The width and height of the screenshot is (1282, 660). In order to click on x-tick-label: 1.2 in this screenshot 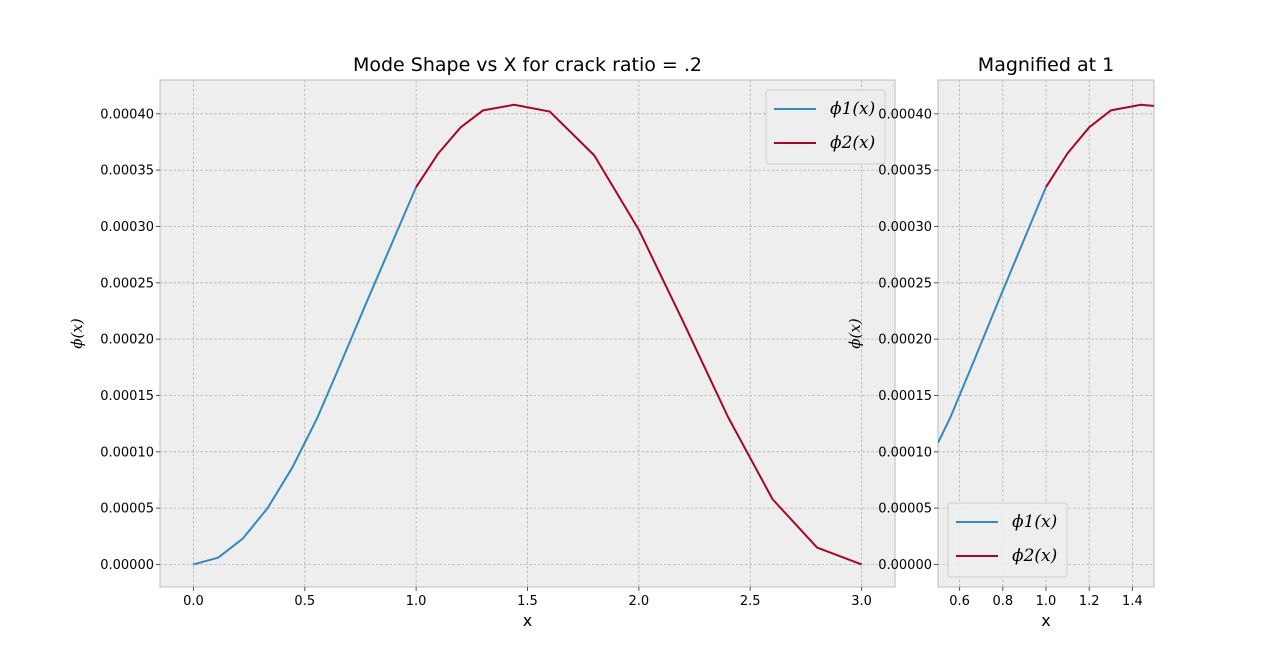, I will do `click(1089, 601)`.